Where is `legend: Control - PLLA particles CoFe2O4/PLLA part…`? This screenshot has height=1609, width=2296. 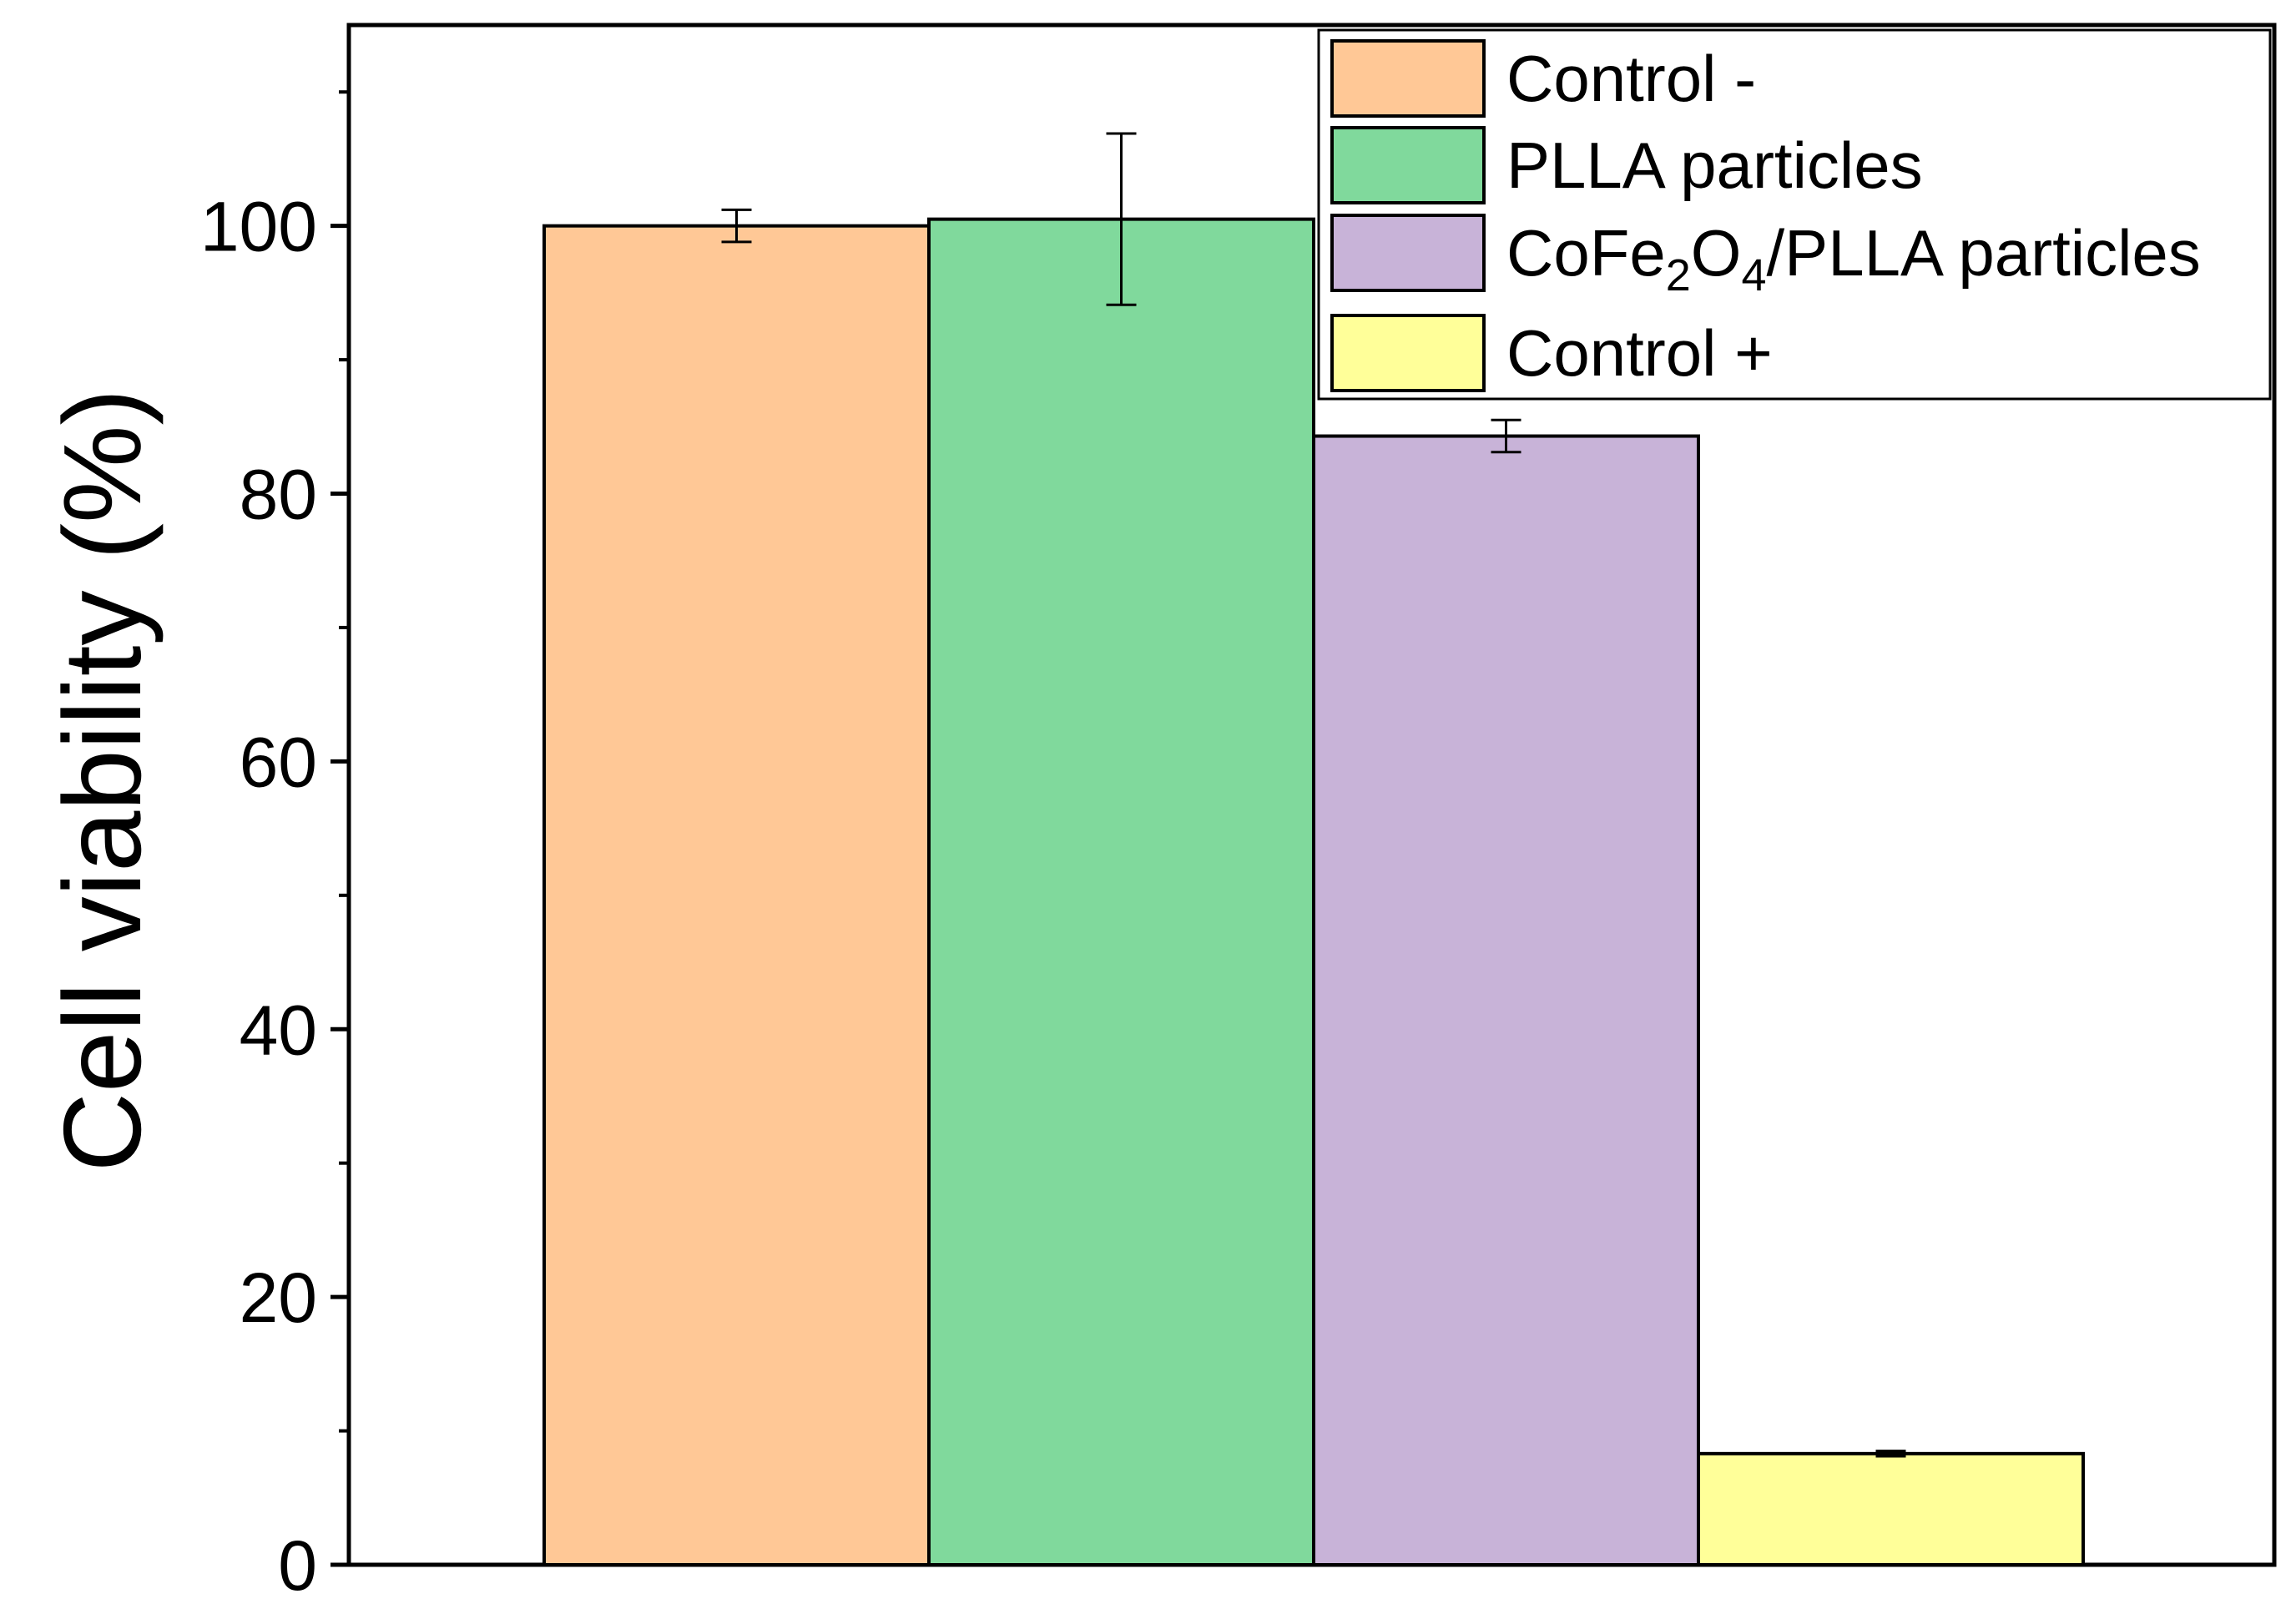 legend: Control - PLLA particles CoFe2O4/PLLA part… is located at coordinates (1795, 214).